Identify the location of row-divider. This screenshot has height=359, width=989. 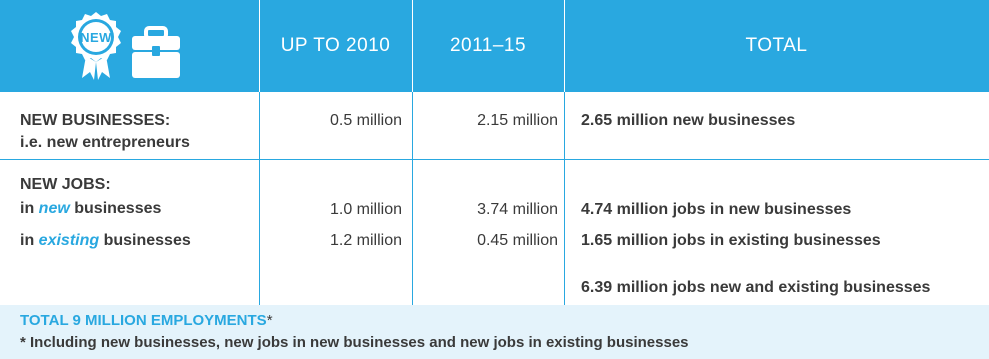
(494, 159).